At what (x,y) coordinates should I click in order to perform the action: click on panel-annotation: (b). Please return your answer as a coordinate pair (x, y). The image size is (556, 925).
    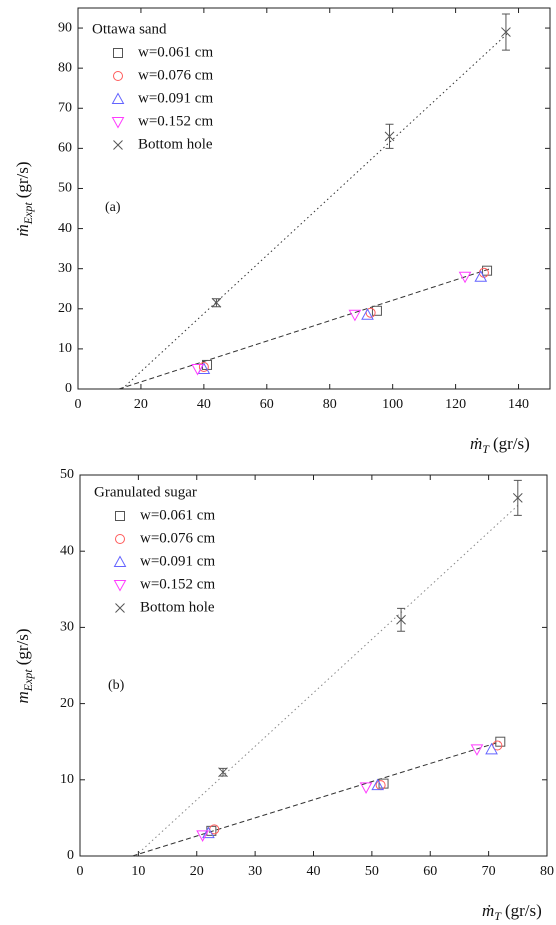
    Looking at the image, I should click on (116, 685).